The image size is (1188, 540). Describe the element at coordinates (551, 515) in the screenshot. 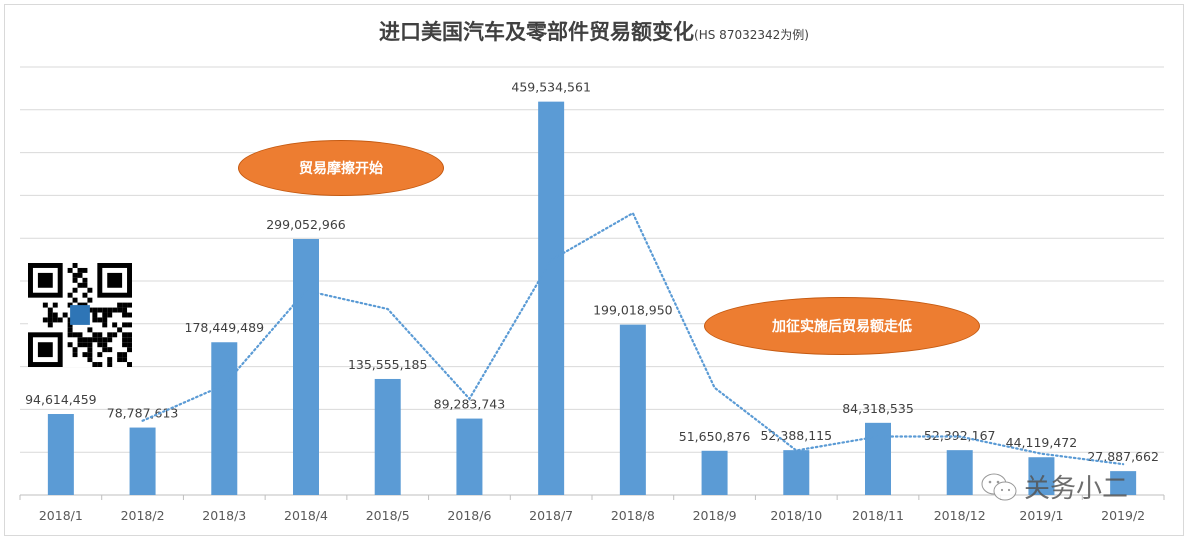

I see `x-tick-label: 2018/7` at that location.